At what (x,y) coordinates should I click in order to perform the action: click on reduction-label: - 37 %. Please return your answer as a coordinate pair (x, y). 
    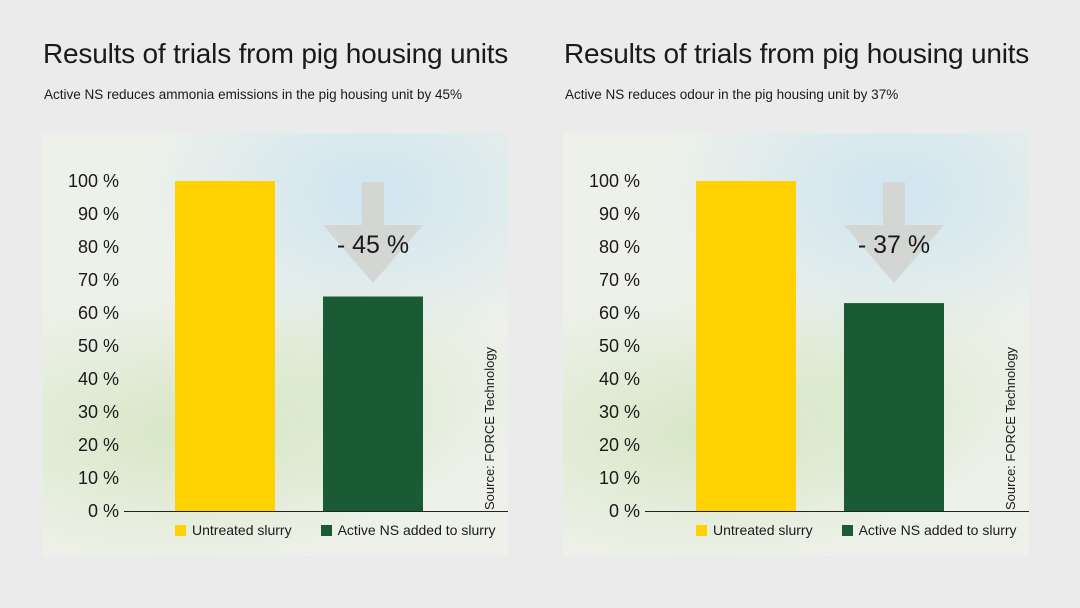
    Looking at the image, I should click on (894, 245).